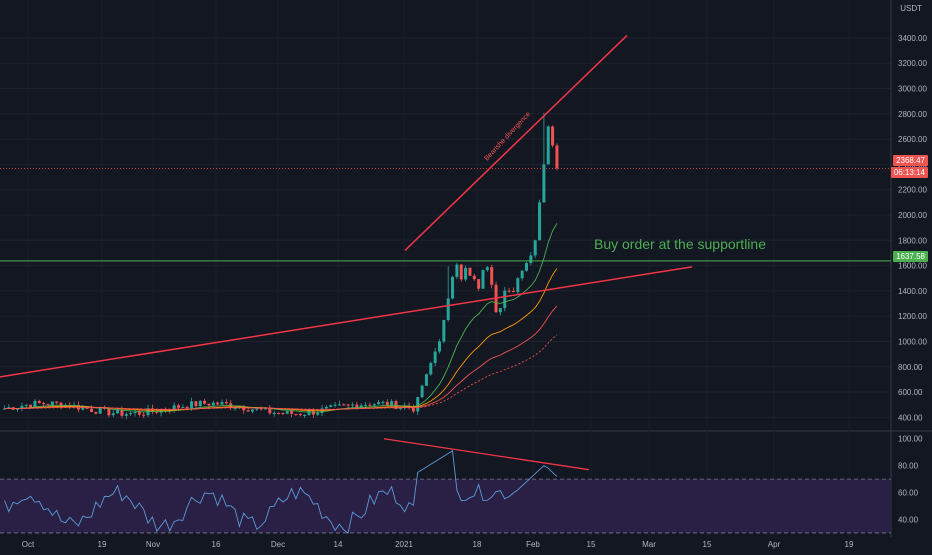 The width and height of the screenshot is (932, 555). What do you see at coordinates (533, 544) in the screenshot?
I see `time-tick-label: Feb` at bounding box center [533, 544].